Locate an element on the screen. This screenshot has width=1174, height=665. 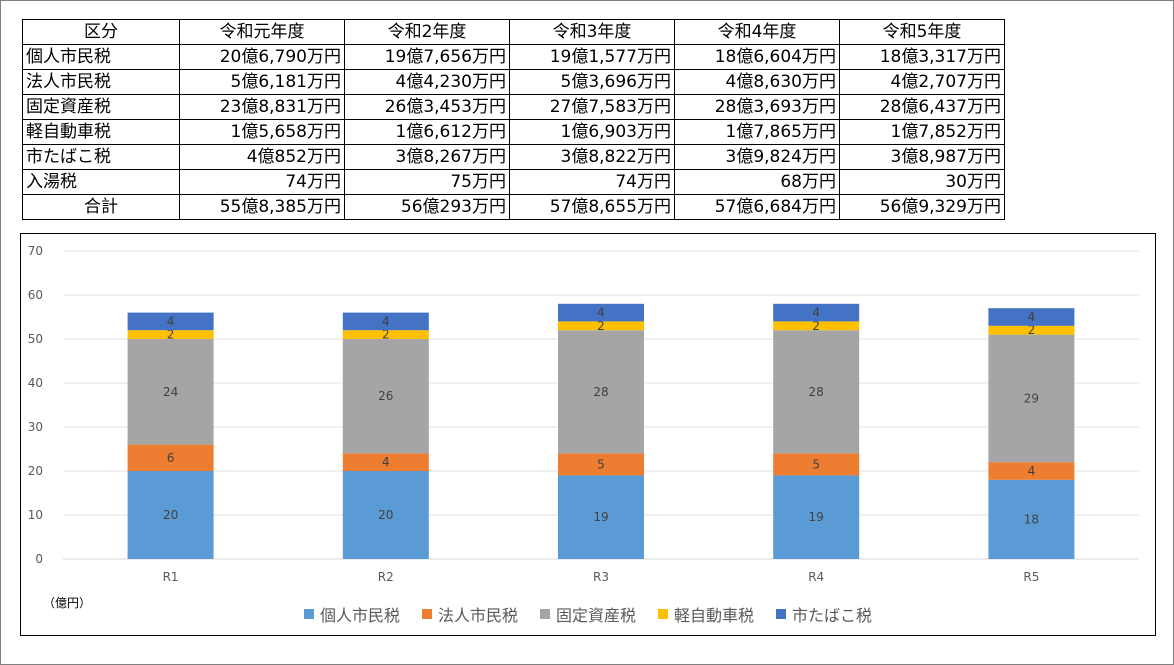
total-cell: 56億293万円 is located at coordinates (427, 207).